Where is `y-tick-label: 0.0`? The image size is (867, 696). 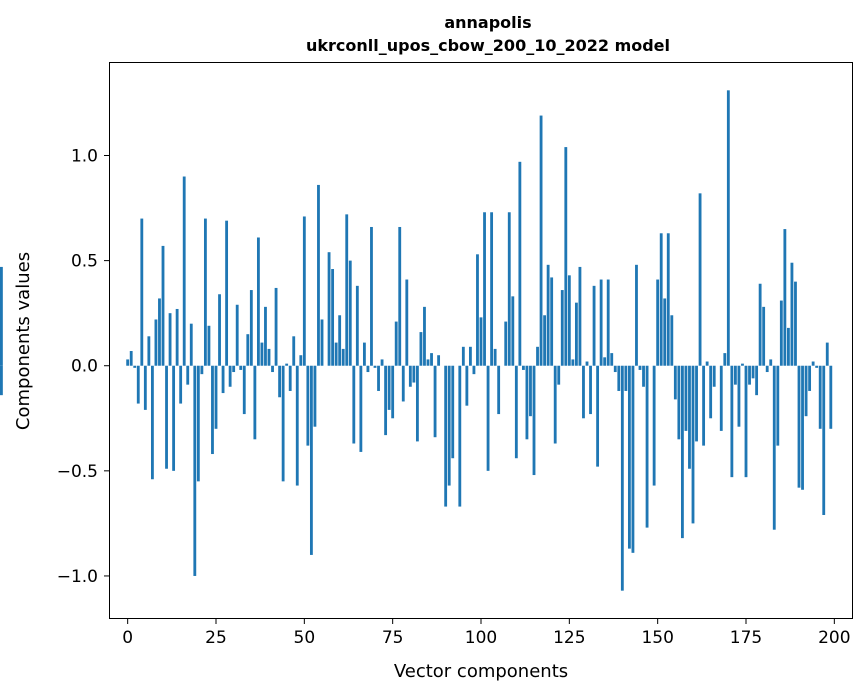 y-tick-label: 0.0 is located at coordinates (84, 367).